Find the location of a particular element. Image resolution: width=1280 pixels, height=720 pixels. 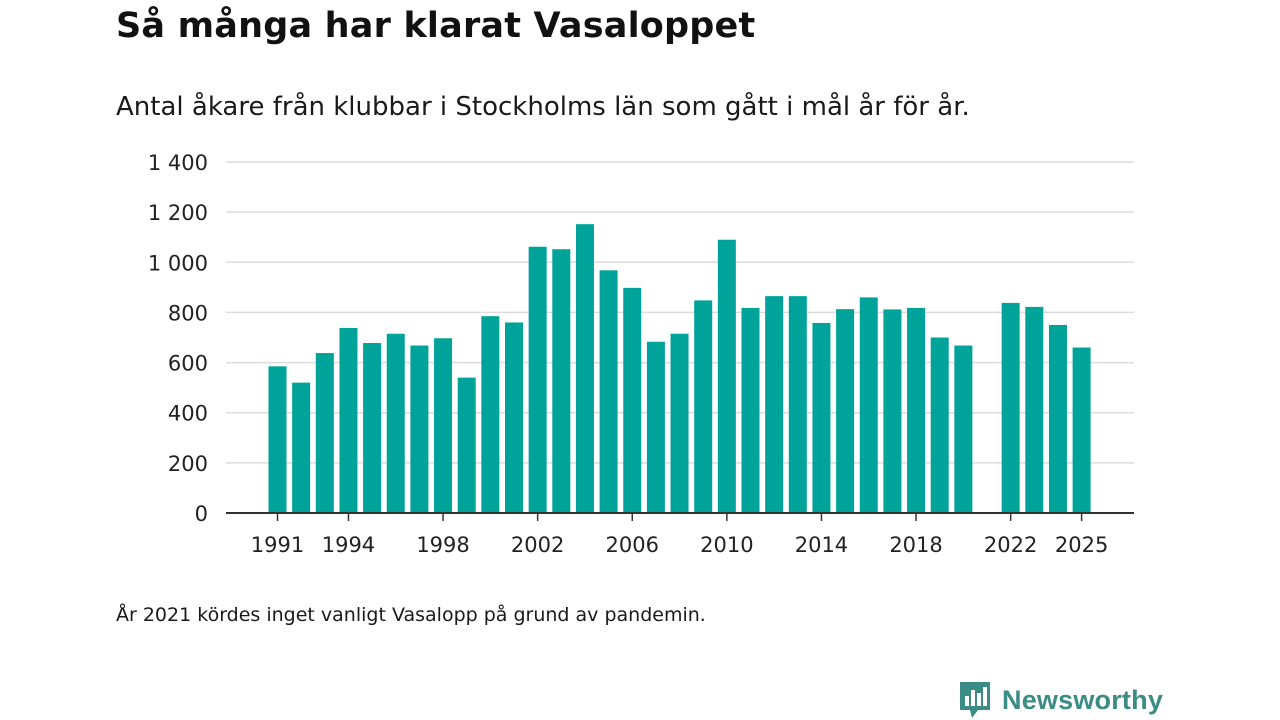

bar-2010 is located at coordinates (726, 376).